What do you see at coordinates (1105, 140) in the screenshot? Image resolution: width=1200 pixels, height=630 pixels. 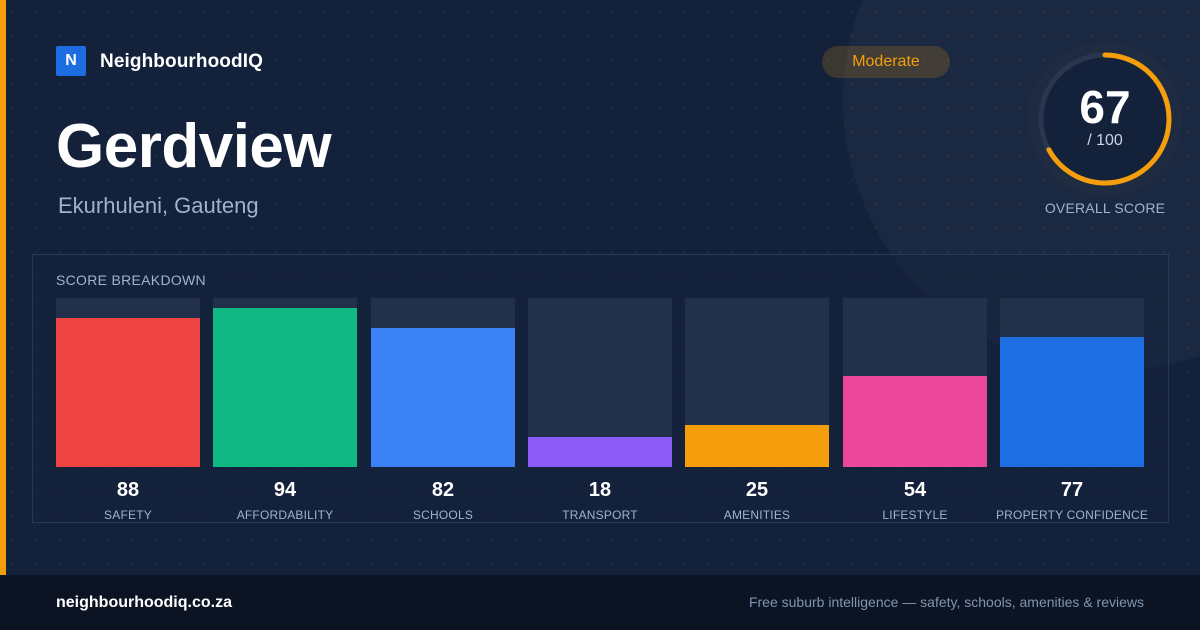 I see `overall-score-max: / 100` at bounding box center [1105, 140].